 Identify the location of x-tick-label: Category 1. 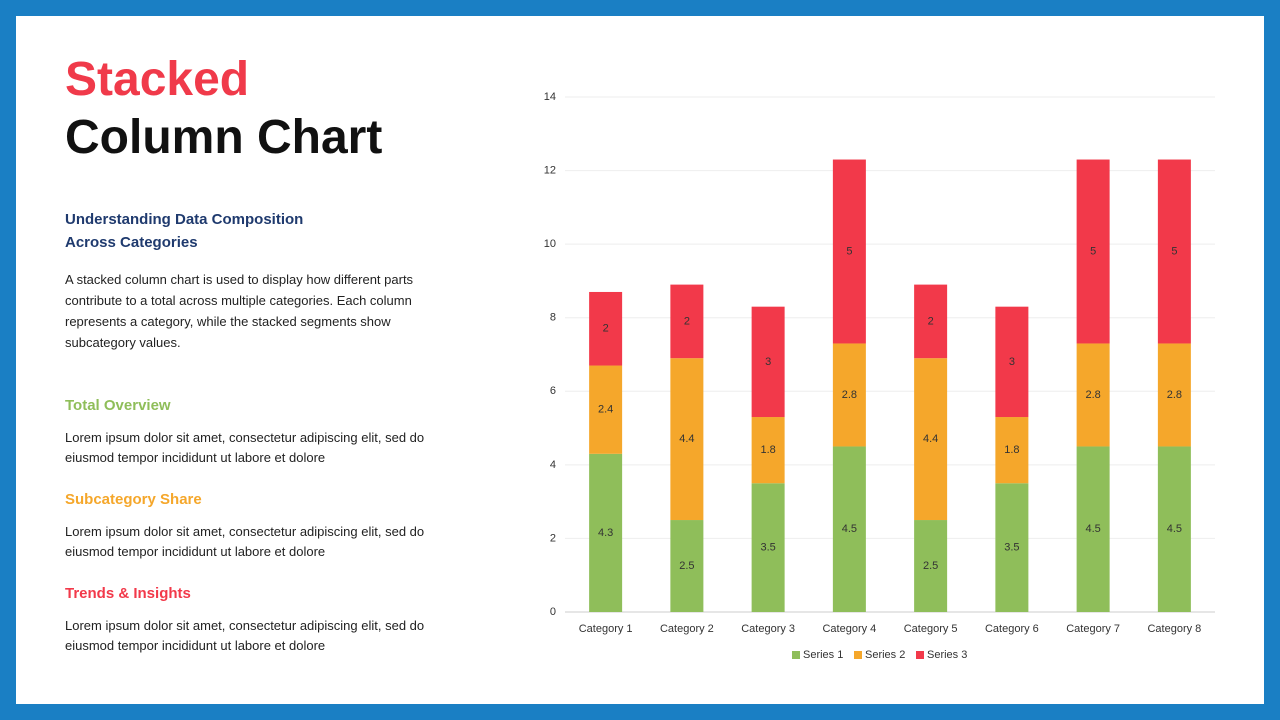
(606, 629).